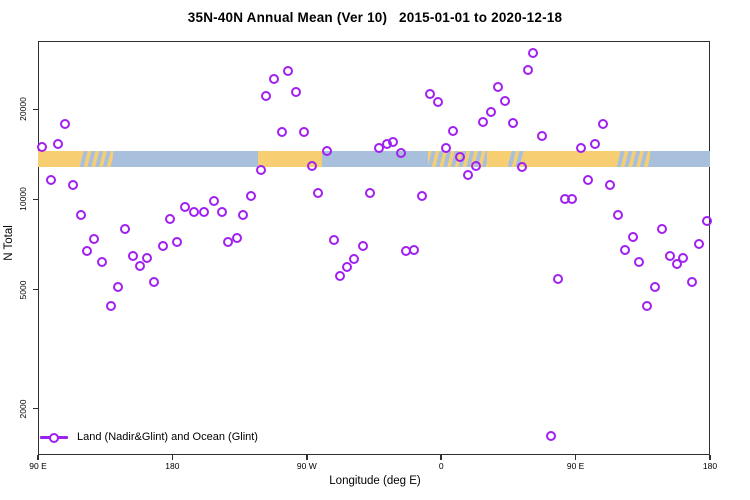 The height and width of the screenshot is (500, 750). Describe the element at coordinates (167, 437) in the screenshot. I see `legend-label: Land (Nadir&Glint) and Ocean (Glint)` at that location.